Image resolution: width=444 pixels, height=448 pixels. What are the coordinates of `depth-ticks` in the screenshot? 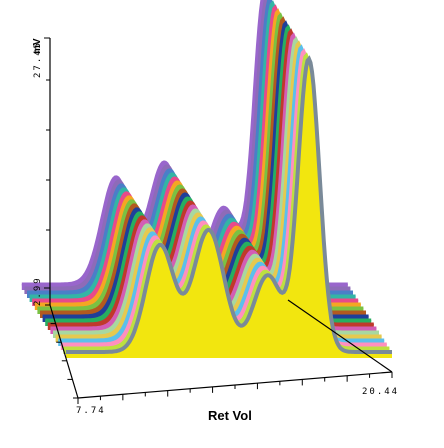 It's located at (61, 351).